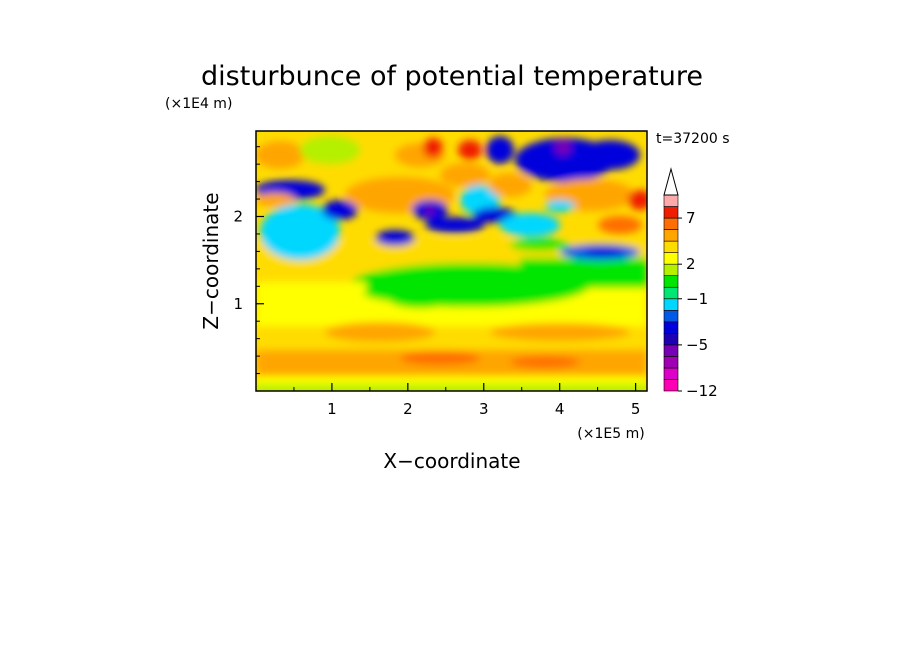 The width and height of the screenshot is (904, 654). I want to click on time-label: t=37200 s, so click(693, 139).